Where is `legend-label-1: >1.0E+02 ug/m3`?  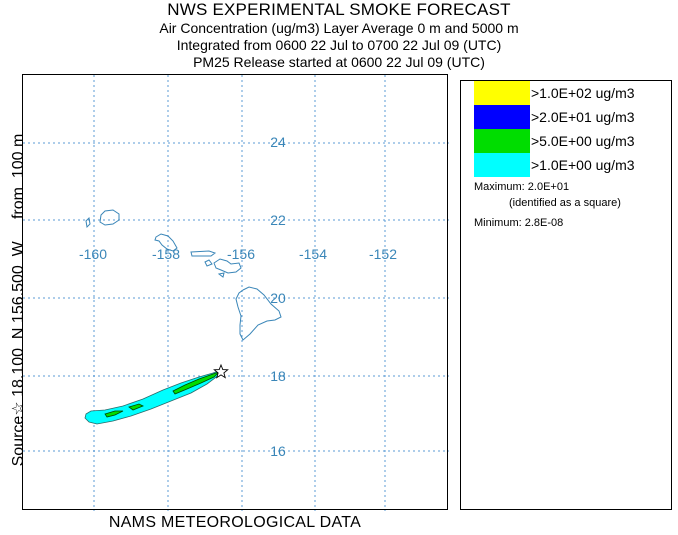 legend-label-1: >1.0E+02 ug/m3 is located at coordinates (583, 93).